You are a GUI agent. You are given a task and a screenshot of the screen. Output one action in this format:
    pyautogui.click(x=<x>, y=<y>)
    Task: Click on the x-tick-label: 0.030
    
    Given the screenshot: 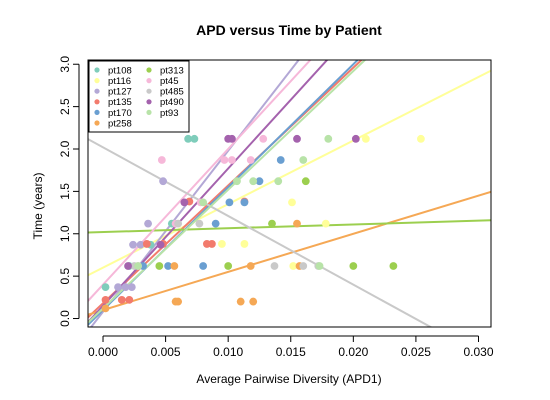 What is the action you would take?
    pyautogui.click(x=478, y=352)
    